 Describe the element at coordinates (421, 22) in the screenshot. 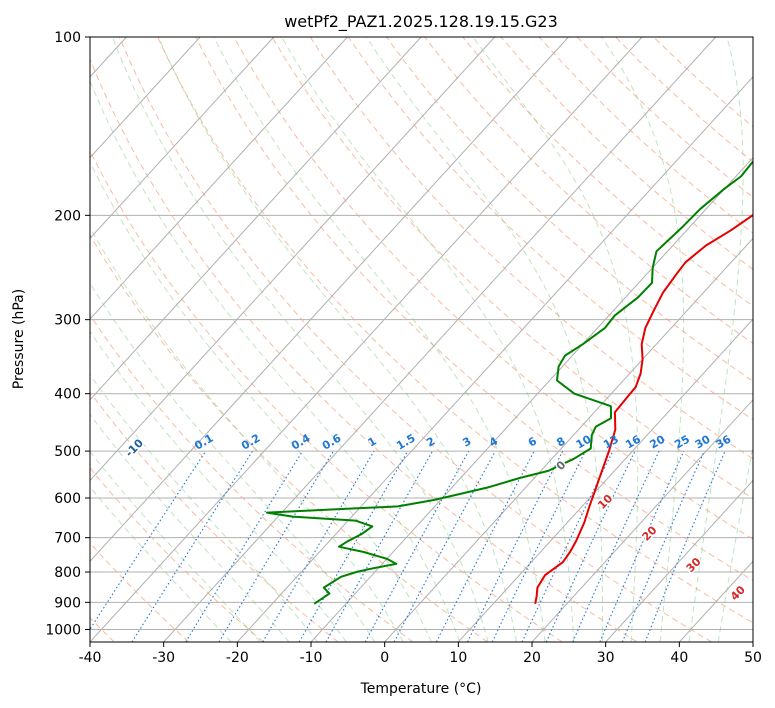

I see `chart-title: wetPf2_PAZ1.2025.128.19.15.G23` at that location.